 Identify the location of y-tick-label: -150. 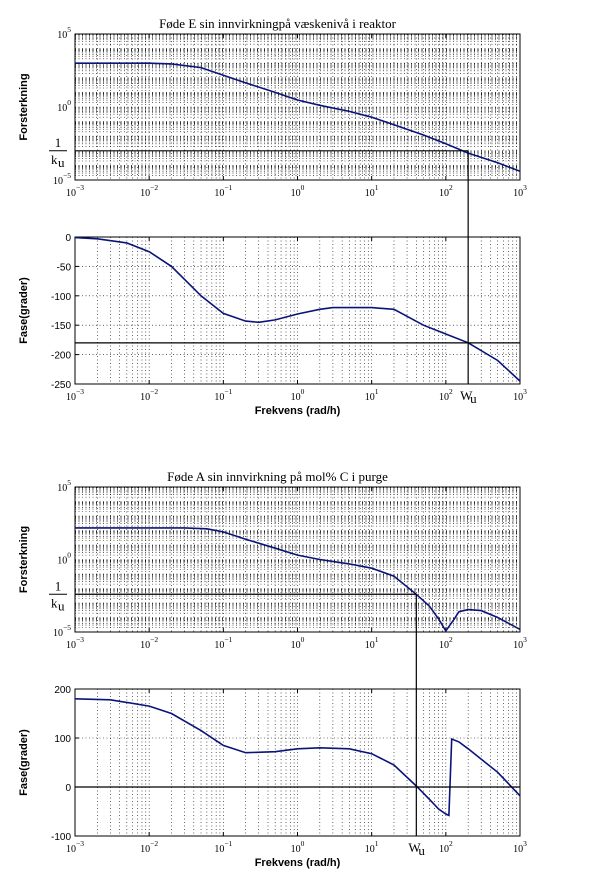
(61, 326).